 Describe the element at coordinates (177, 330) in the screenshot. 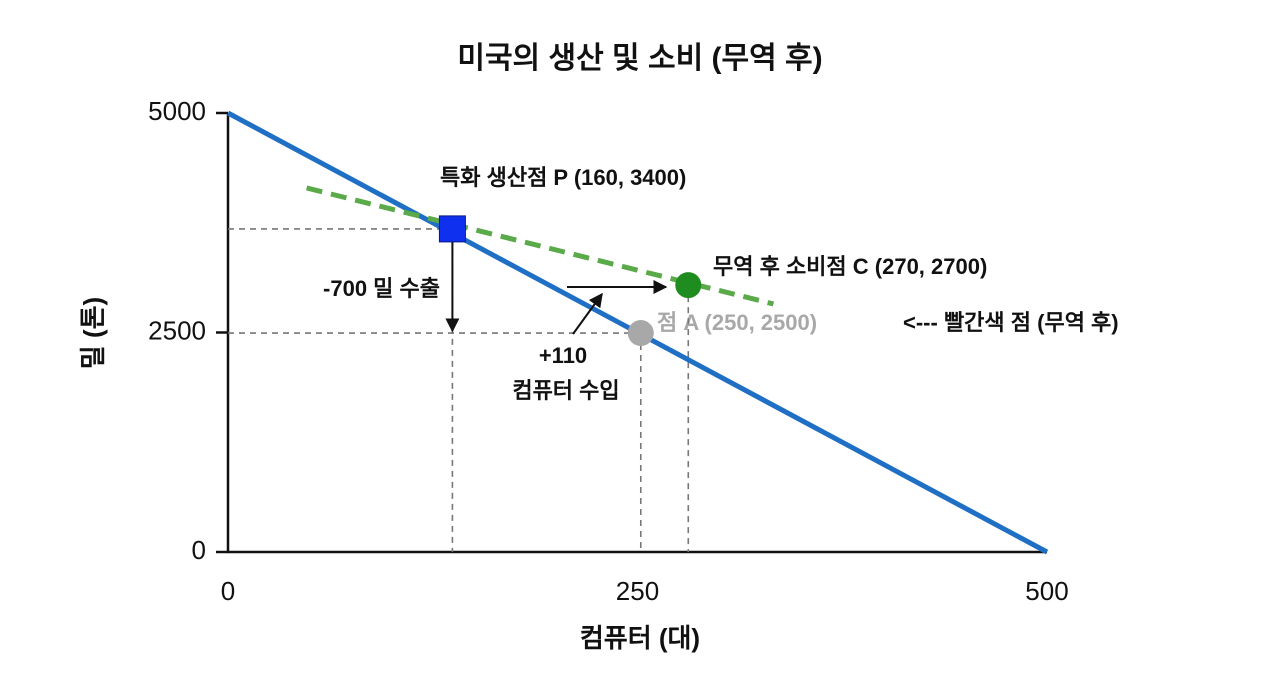

I see `y-tick-label: 2500` at that location.